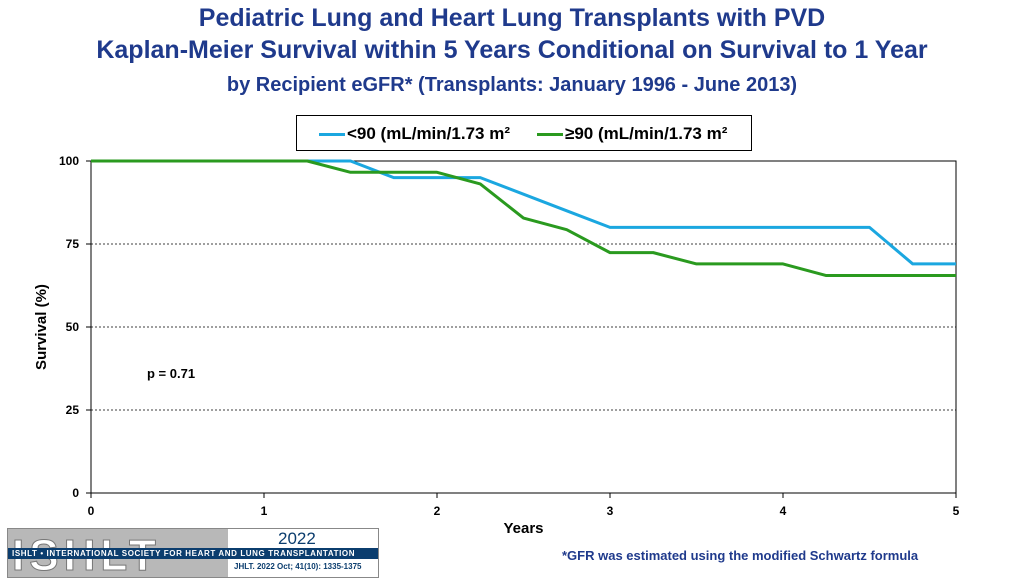 This screenshot has height=585, width=1024. I want to click on logo-year: 2022, so click(297, 538).